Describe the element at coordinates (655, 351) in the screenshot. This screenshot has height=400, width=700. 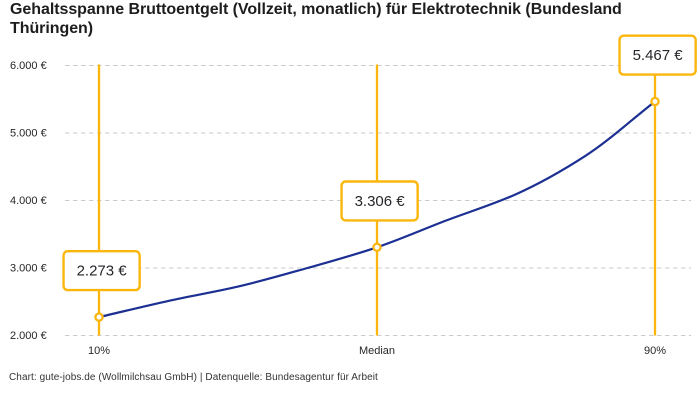
I see `svg-text: 90%` at that location.